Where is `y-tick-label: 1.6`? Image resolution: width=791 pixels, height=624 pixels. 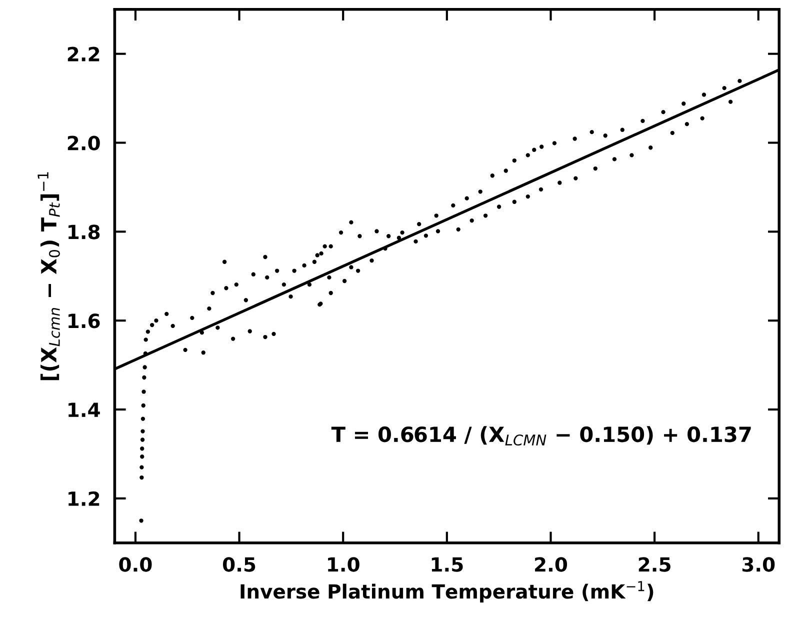
y-tick-label: 1.6 is located at coordinates (84, 321).